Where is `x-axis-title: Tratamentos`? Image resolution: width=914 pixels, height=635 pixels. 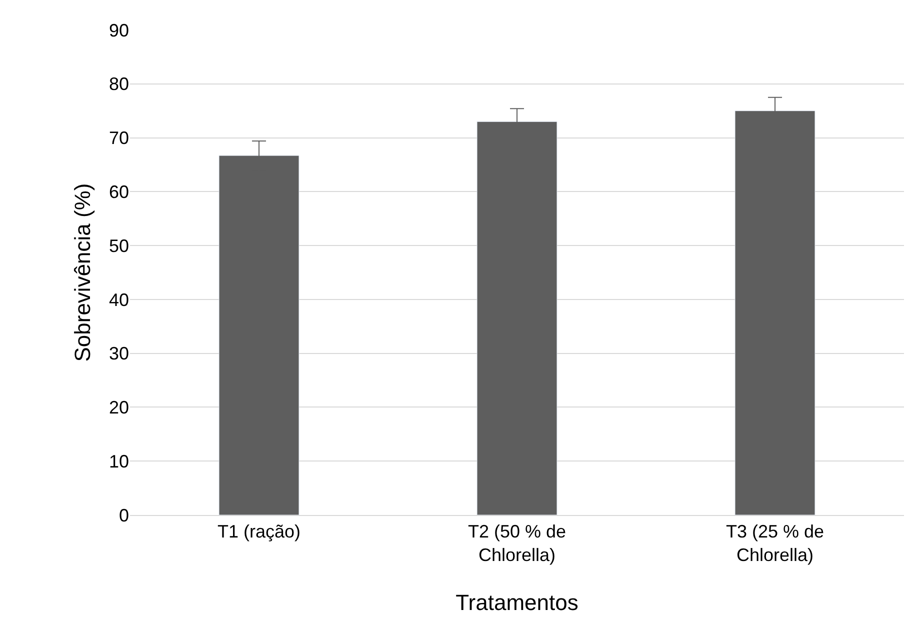
x-axis-title: Tratamentos is located at coordinates (517, 602).